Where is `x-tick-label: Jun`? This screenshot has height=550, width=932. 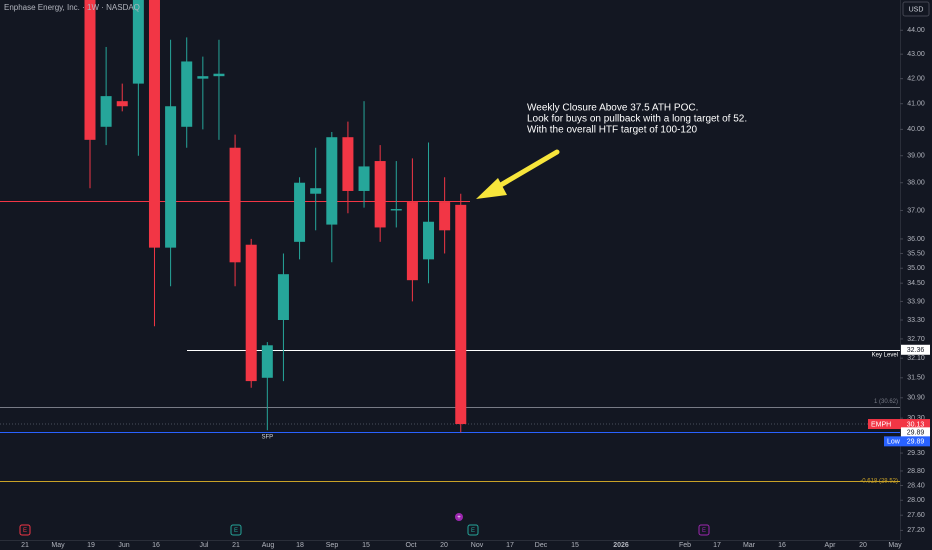
x-tick-label: Jun is located at coordinates (123, 545).